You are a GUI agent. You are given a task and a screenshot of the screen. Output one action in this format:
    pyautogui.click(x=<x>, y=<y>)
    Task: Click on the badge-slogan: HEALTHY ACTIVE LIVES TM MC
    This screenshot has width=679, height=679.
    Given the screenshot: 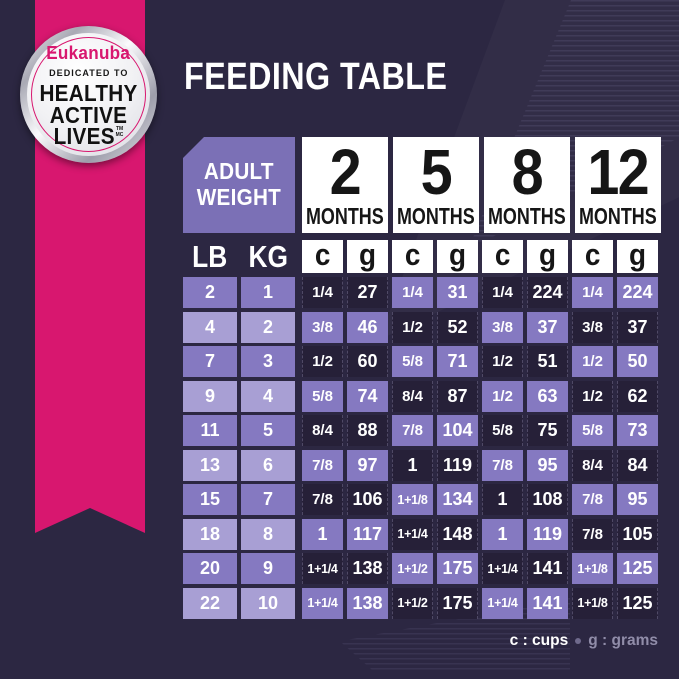 What is the action you would take?
    pyautogui.click(x=88, y=115)
    